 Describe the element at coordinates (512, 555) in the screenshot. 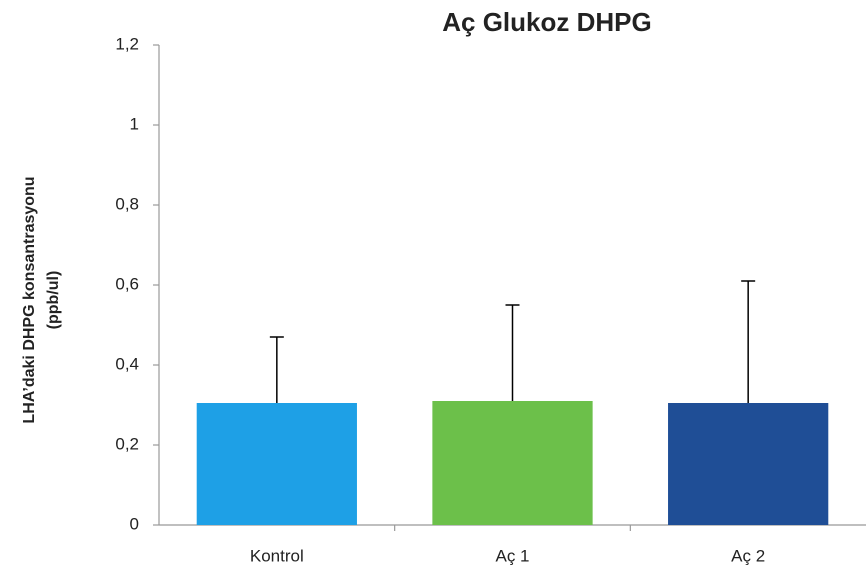

I see `x-tick-label: Aç 1` at that location.